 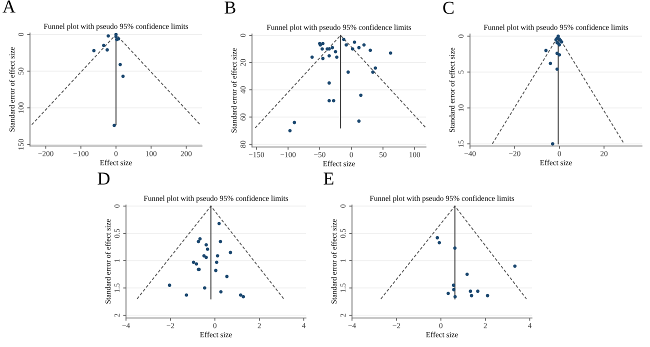 I want to click on text: B, so click(x=230, y=8).